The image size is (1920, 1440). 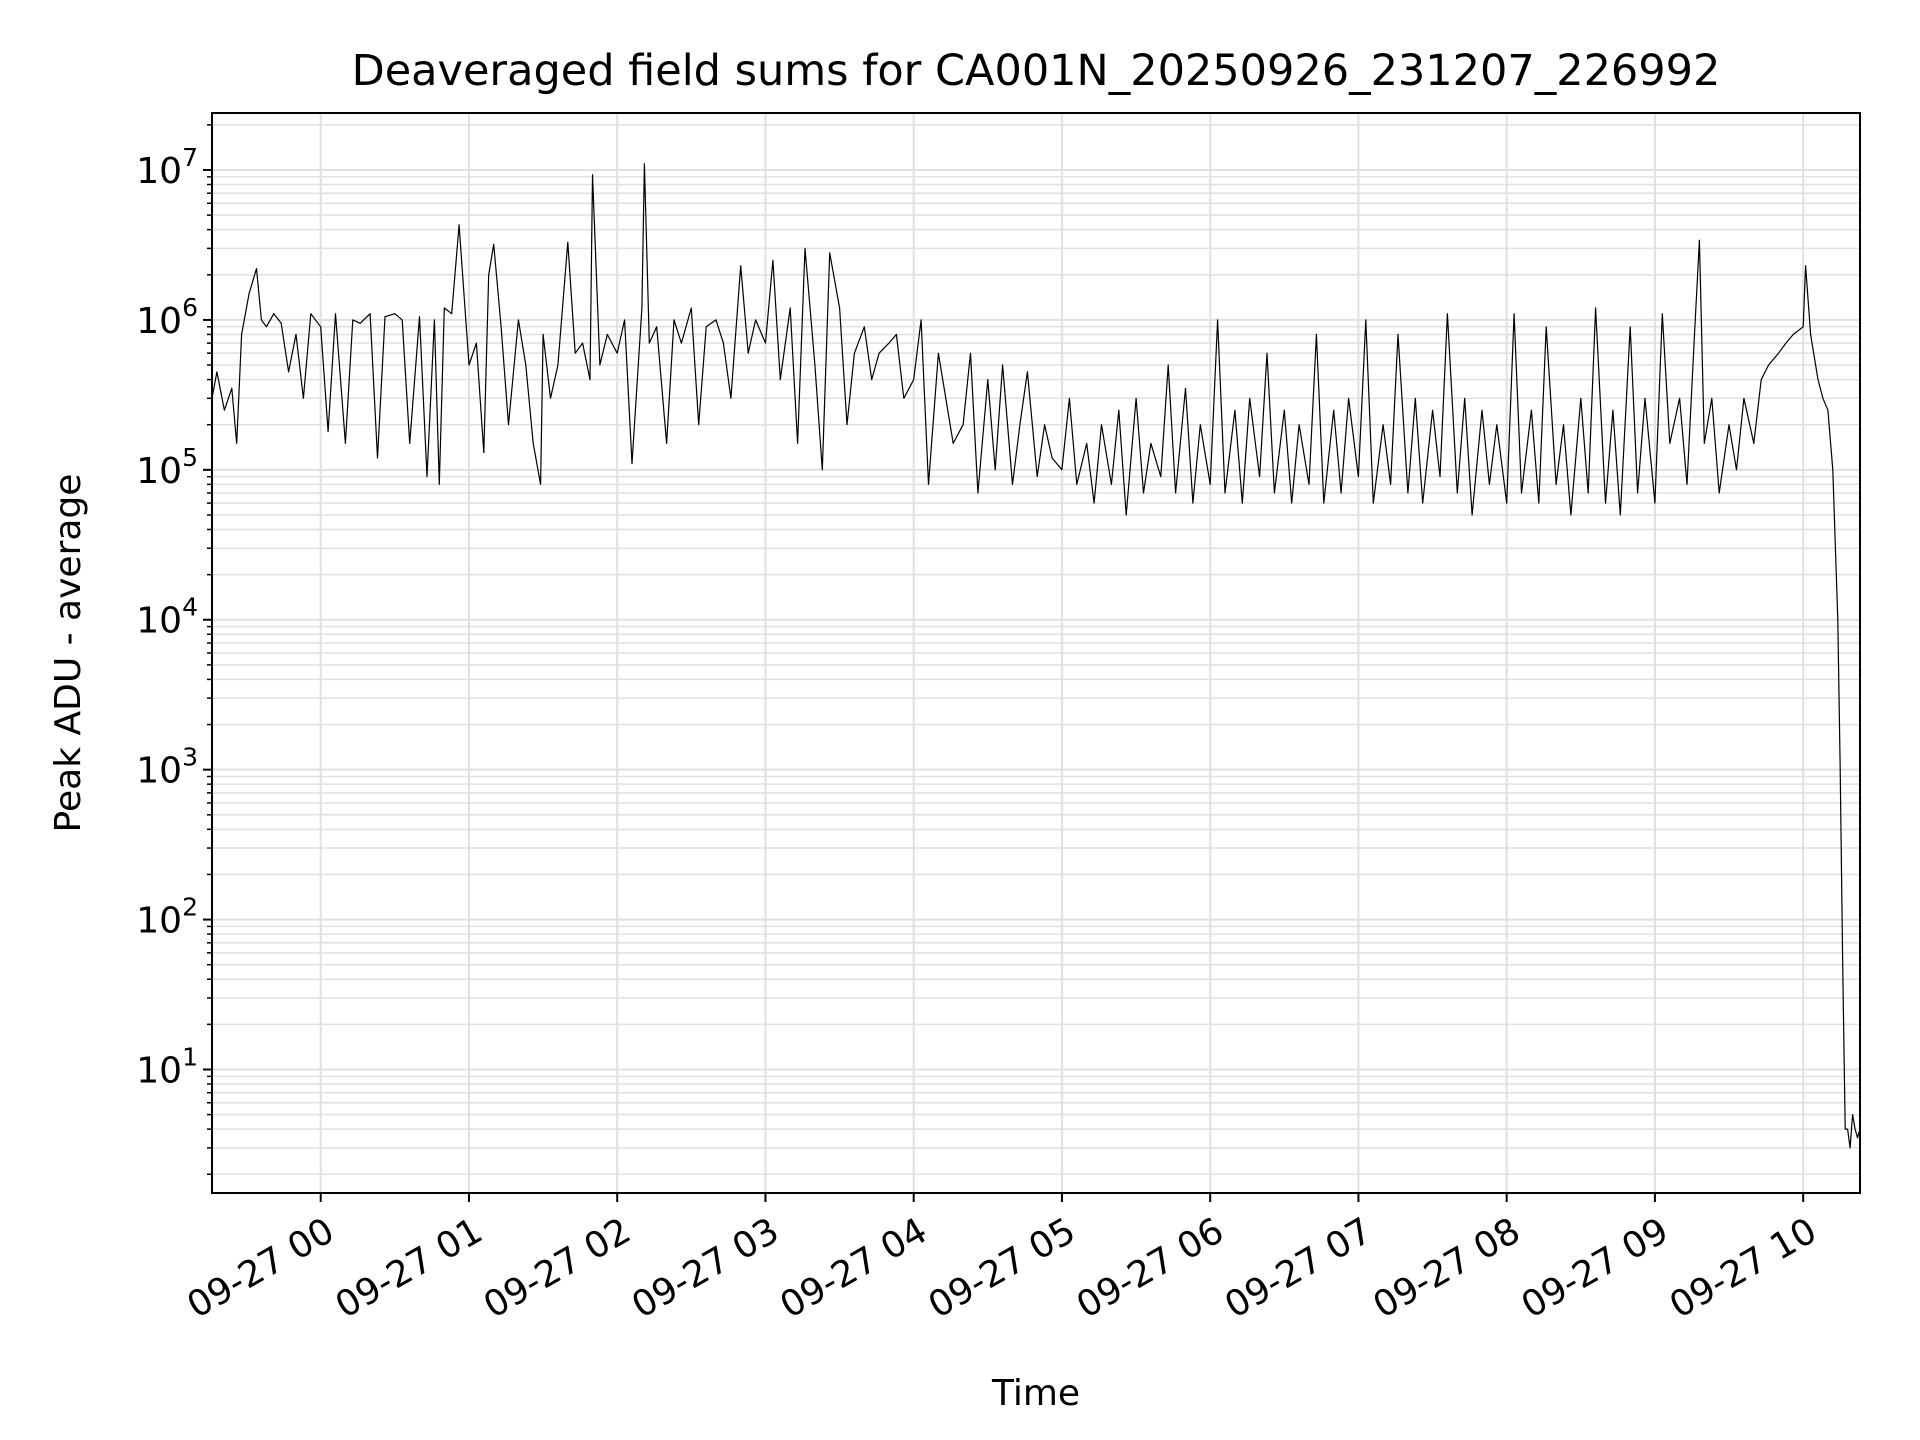 What do you see at coordinates (167, 1066) in the screenshot?
I see `y-tick-label: 10¹` at bounding box center [167, 1066].